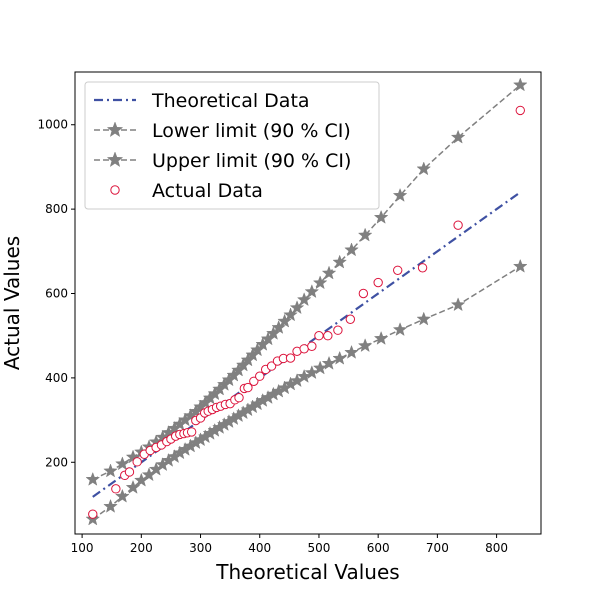  What do you see at coordinates (141, 548) in the screenshot?
I see `x-tick-label: 200` at bounding box center [141, 548].